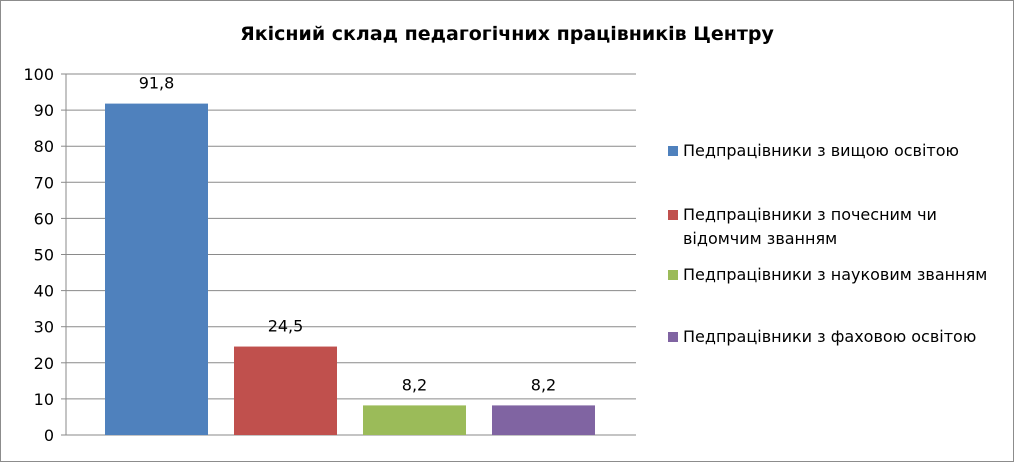 The image size is (1014, 462). What do you see at coordinates (830, 336) in the screenshot?
I see `legend-label: Педпрацівники з фаховою освітою` at bounding box center [830, 336].